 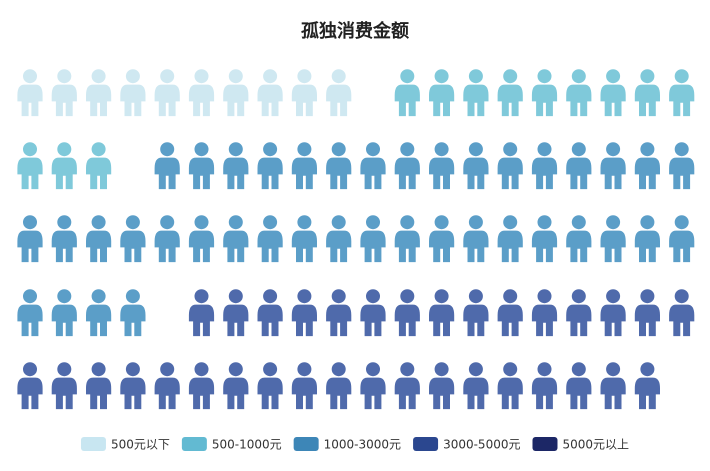 I want to click on legend-item: 500元以下, so click(x=125, y=444).